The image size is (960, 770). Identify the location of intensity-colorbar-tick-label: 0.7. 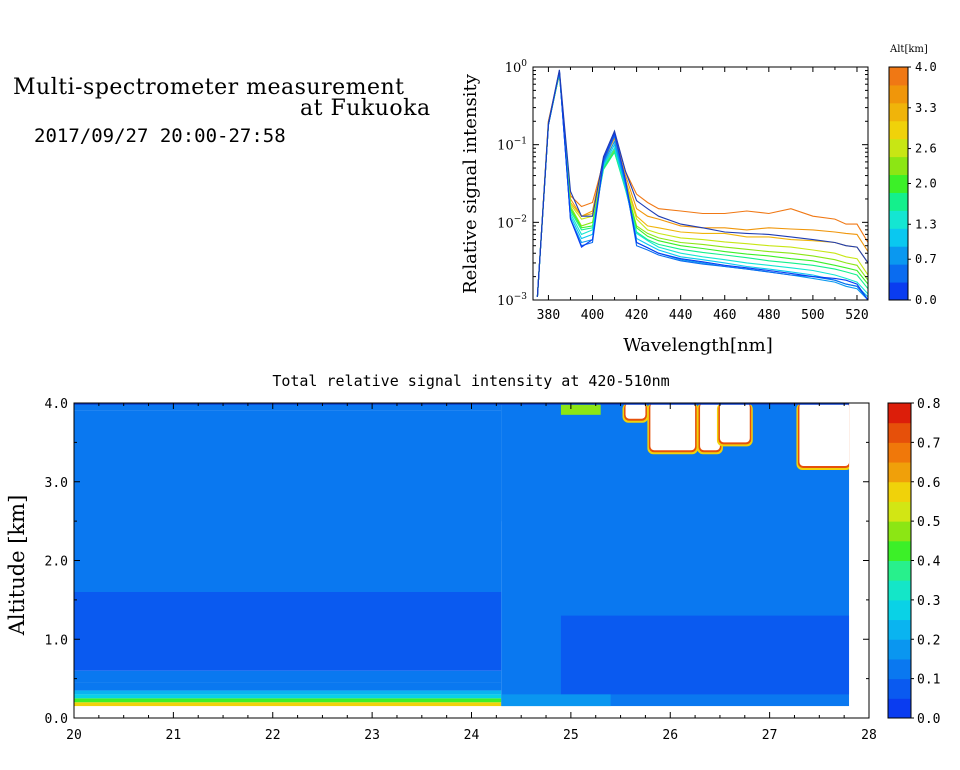
(928, 443).